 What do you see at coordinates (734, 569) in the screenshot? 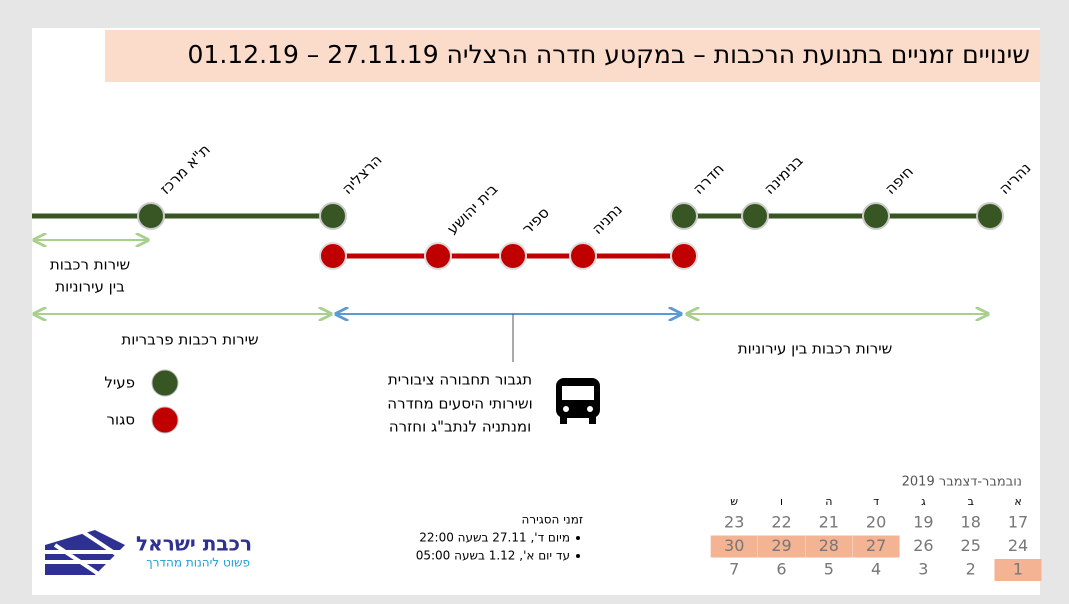
I see `calendar-day: 7` at bounding box center [734, 569].